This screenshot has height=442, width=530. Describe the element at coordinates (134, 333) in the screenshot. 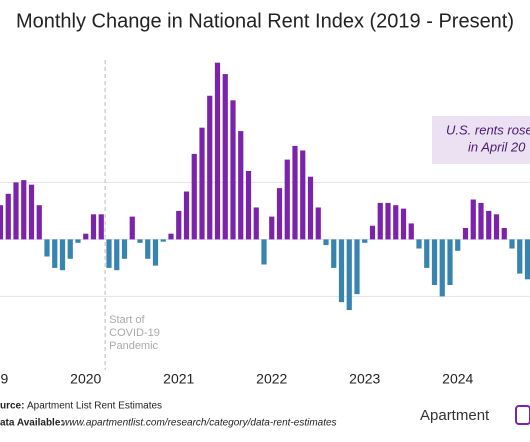

I see `event-label: COVID-19` at that location.